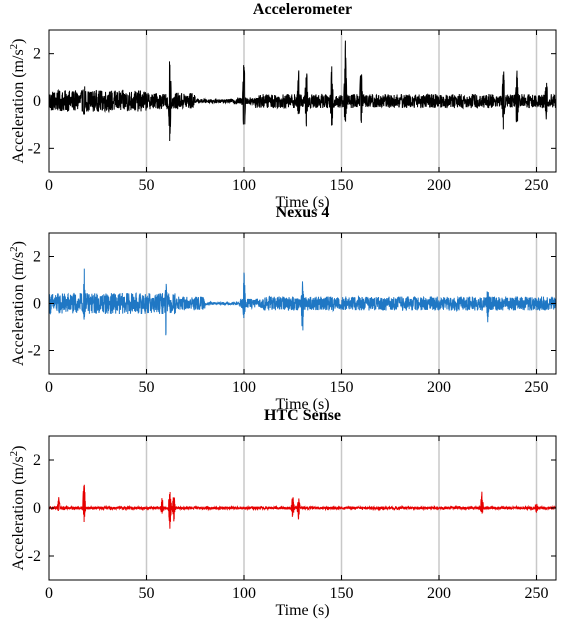  What do you see at coordinates (302, 415) in the screenshot?
I see `chart-title: HTC Sense` at bounding box center [302, 415].